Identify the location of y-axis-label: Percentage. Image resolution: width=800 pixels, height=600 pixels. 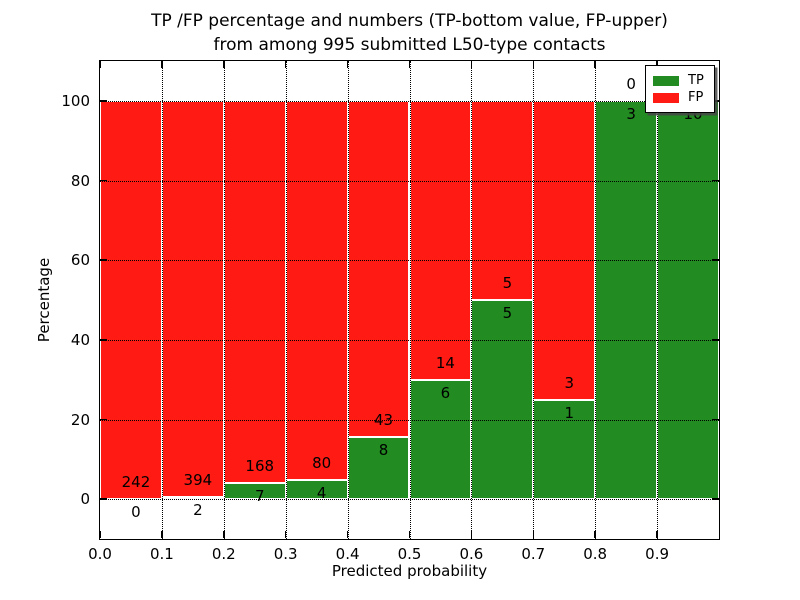
(44, 300).